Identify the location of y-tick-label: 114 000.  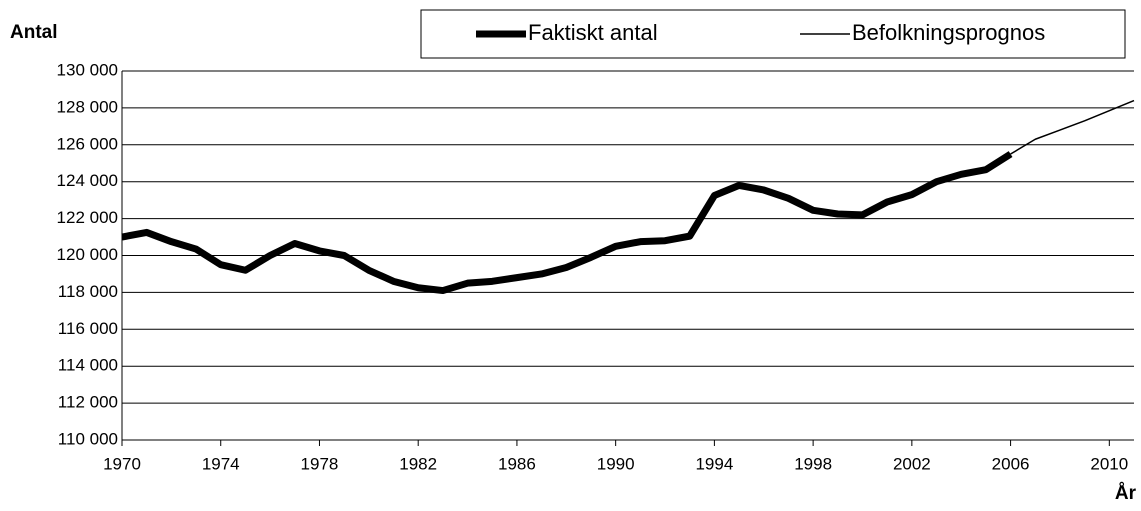
(88, 365).